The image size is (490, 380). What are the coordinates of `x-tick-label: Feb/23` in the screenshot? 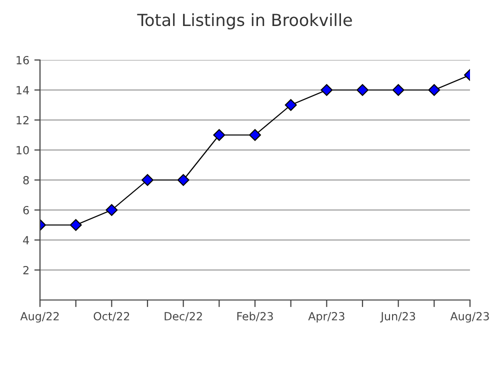 It's located at (255, 317).